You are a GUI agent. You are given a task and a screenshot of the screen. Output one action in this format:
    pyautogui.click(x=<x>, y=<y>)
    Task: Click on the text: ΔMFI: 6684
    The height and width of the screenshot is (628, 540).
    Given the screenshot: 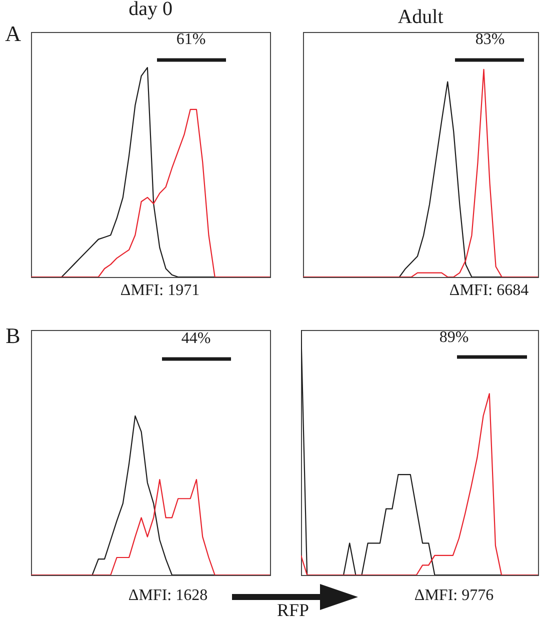 What is the action you would take?
    pyautogui.click(x=489, y=290)
    